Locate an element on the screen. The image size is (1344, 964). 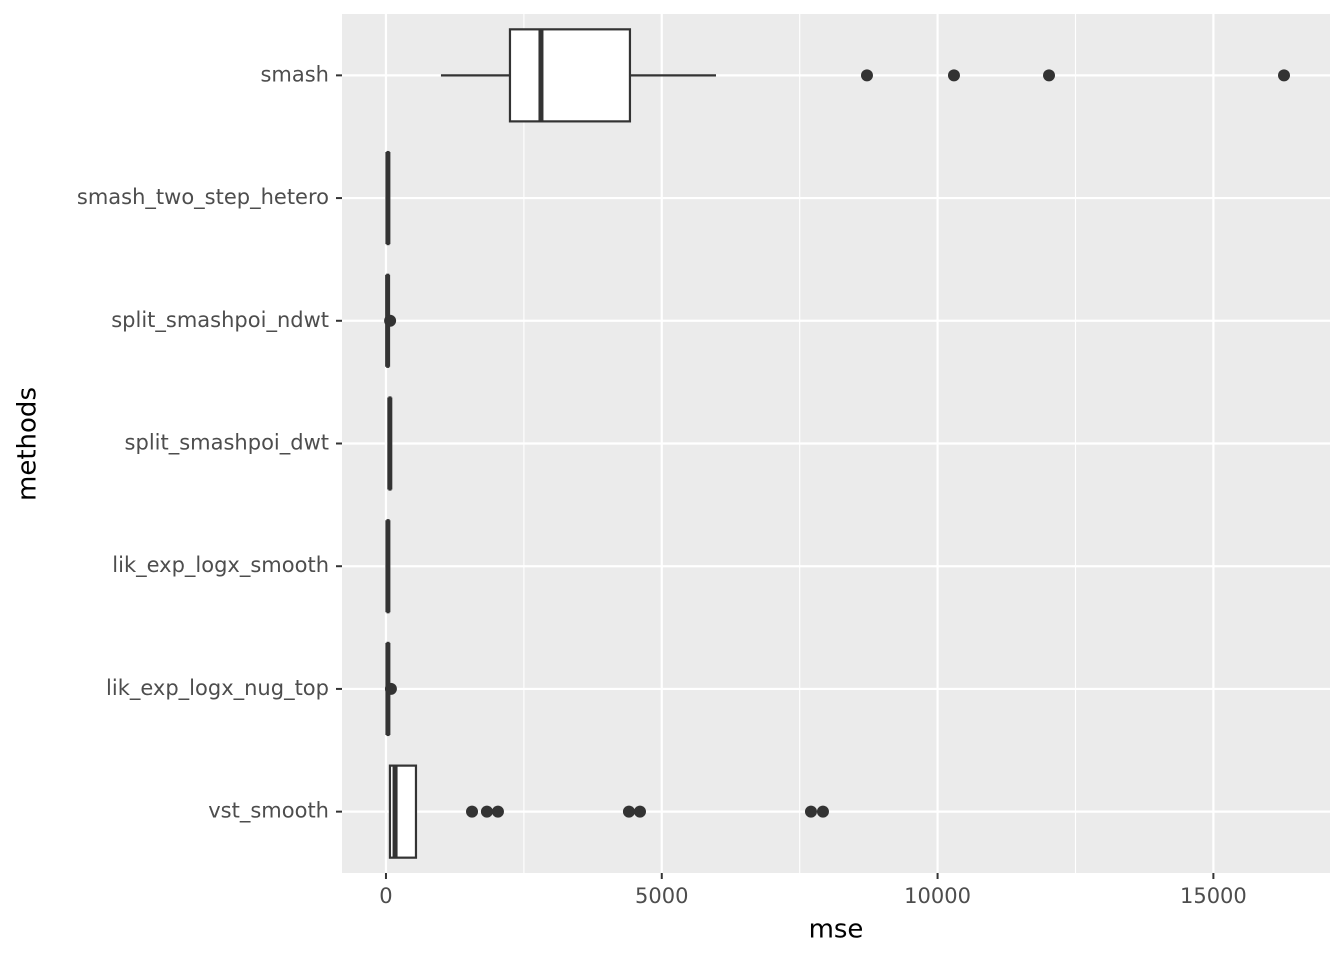
x-tick-label: 0 is located at coordinates (385, 896).